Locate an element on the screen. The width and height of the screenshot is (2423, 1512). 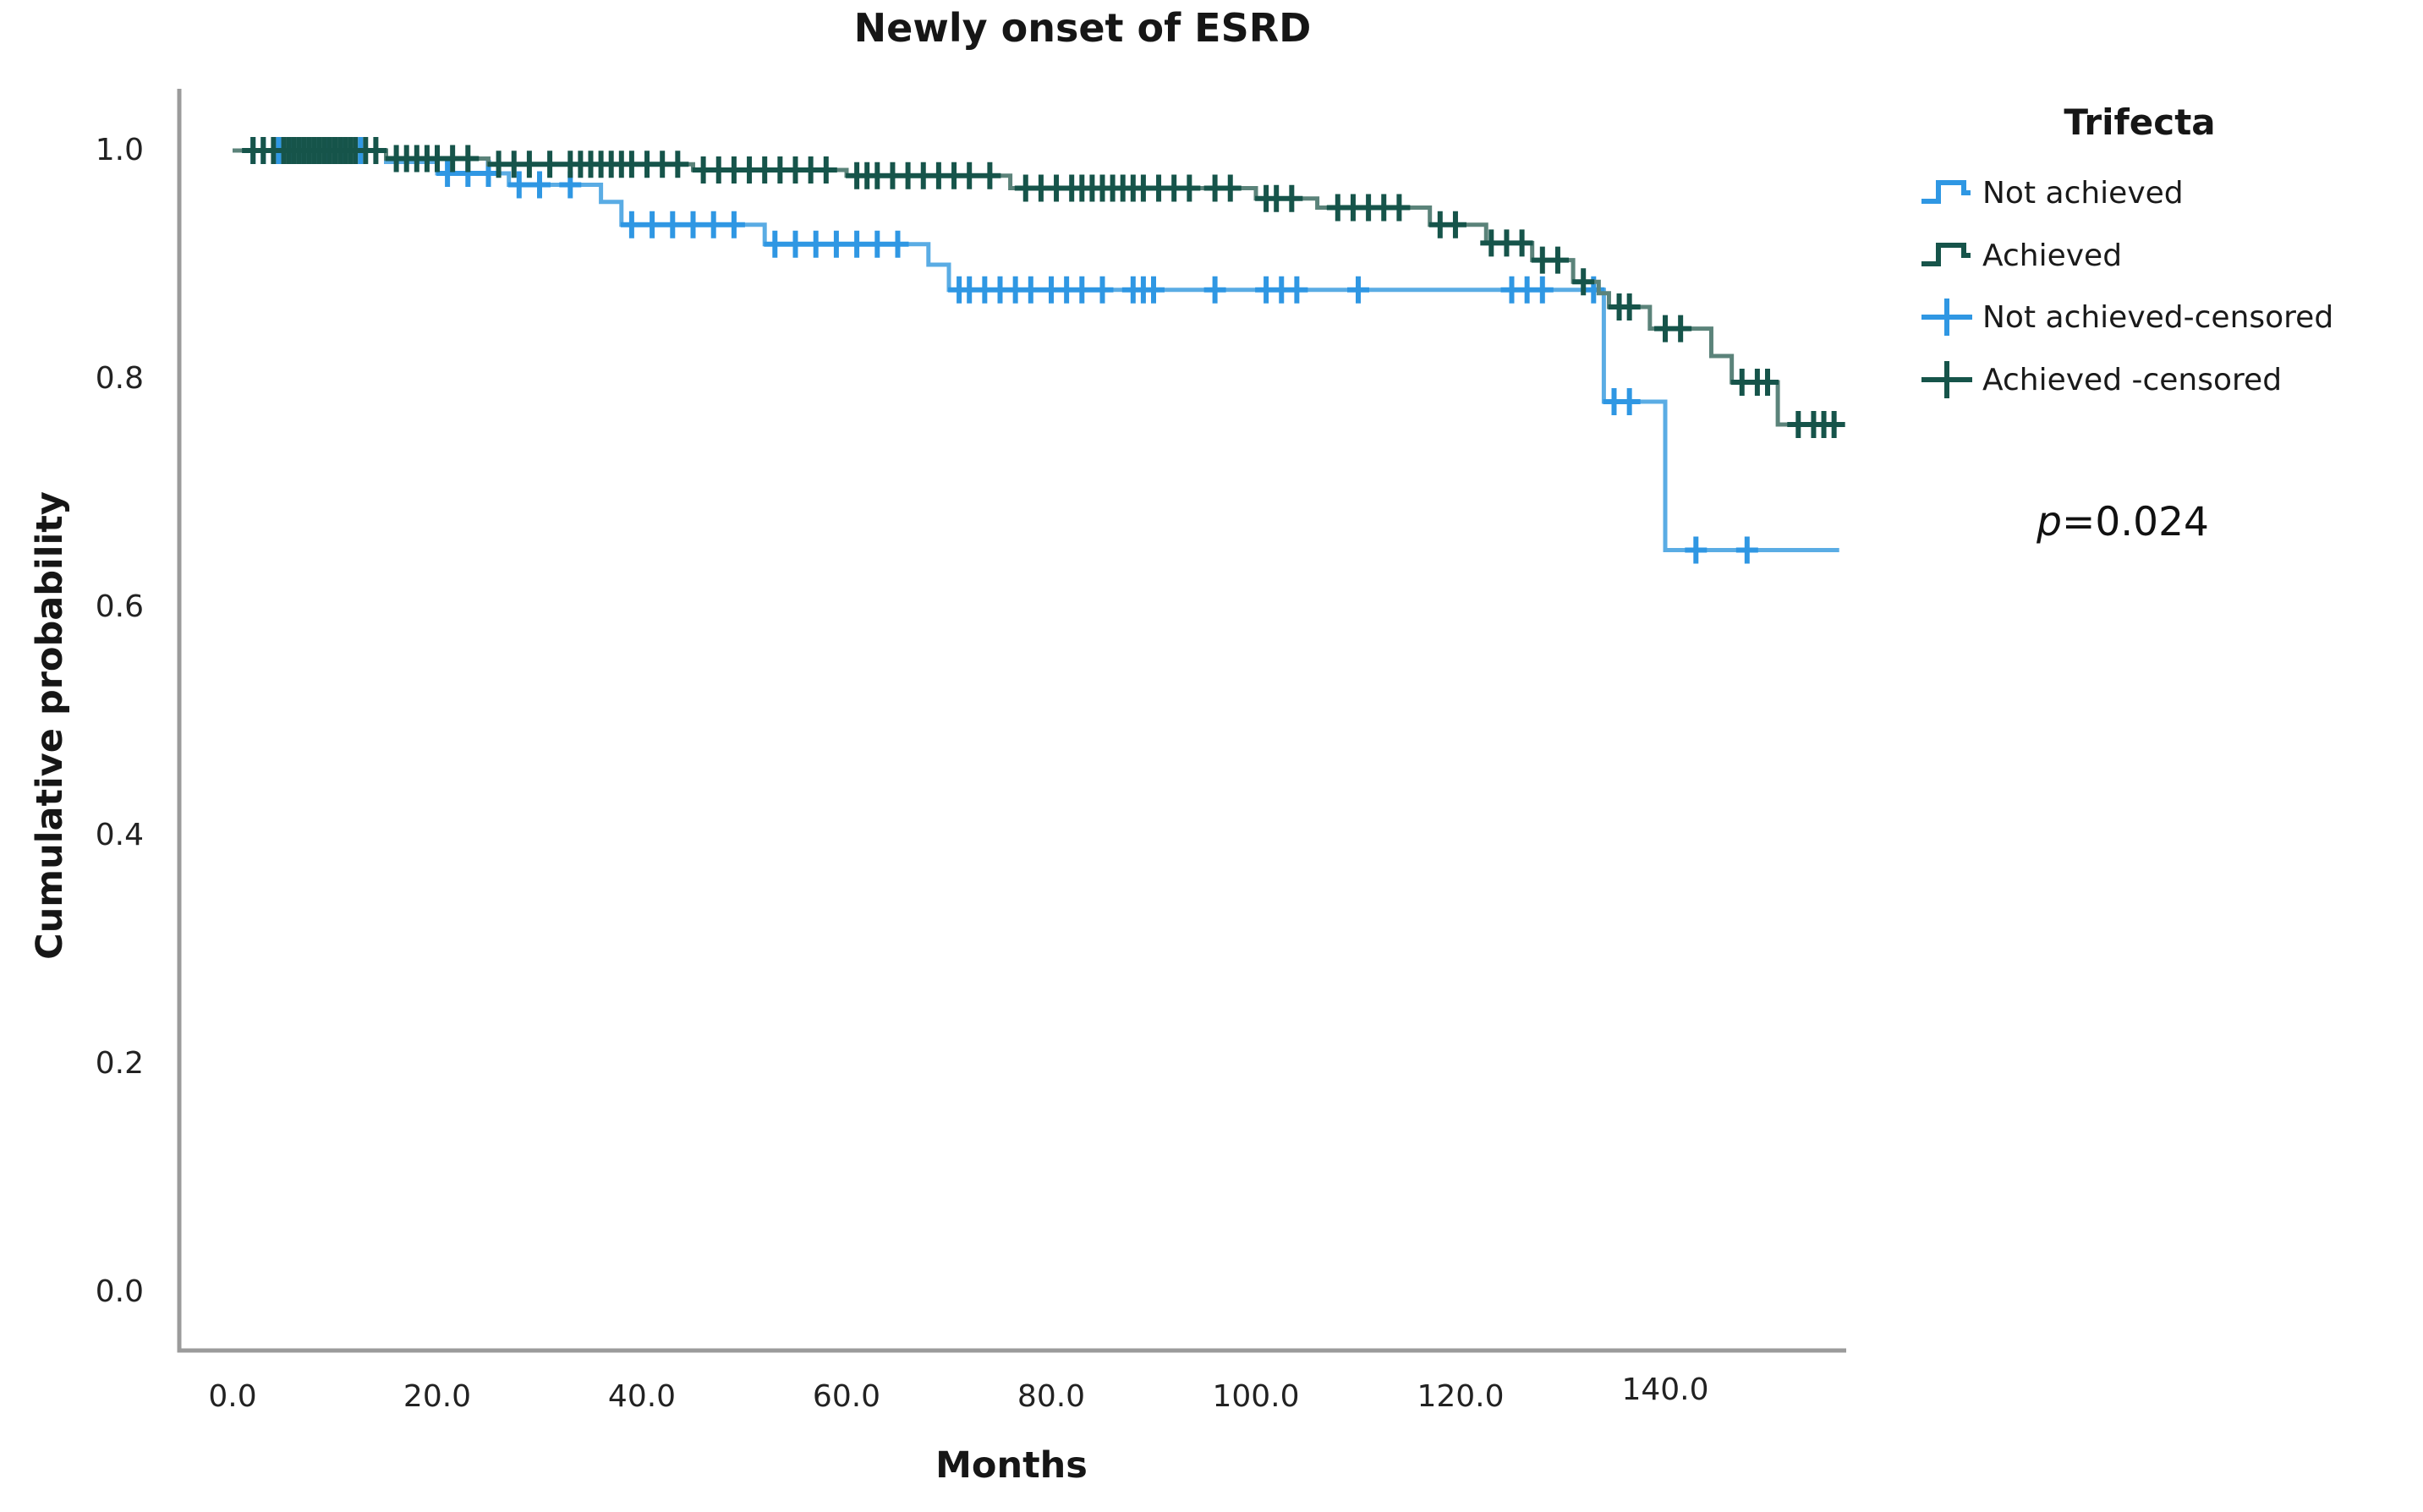
x-tick-label: 80.0 is located at coordinates (1051, 1396).